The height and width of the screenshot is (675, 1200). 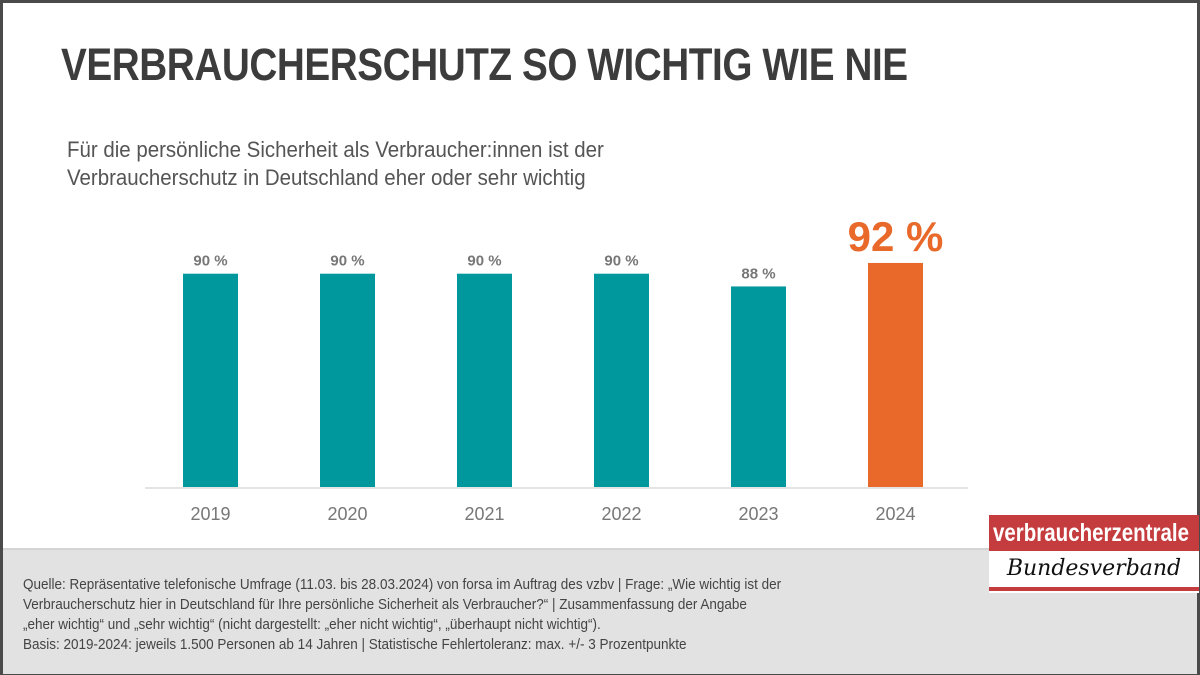 I want to click on bar-2022, so click(x=621, y=380).